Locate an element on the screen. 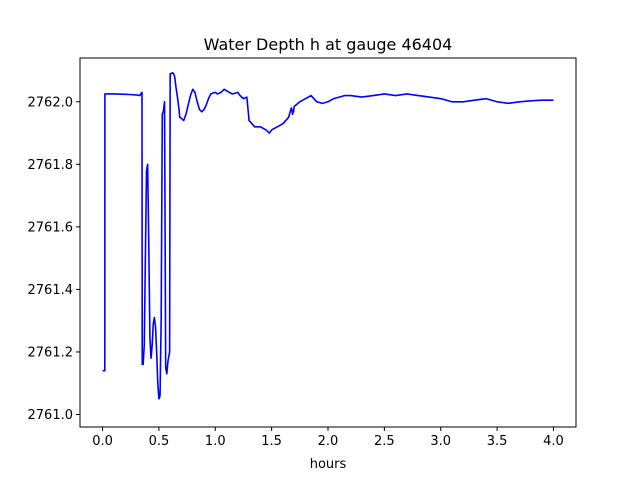 The width and height of the screenshot is (640, 480). x-tick-label: 2.5 is located at coordinates (384, 441).